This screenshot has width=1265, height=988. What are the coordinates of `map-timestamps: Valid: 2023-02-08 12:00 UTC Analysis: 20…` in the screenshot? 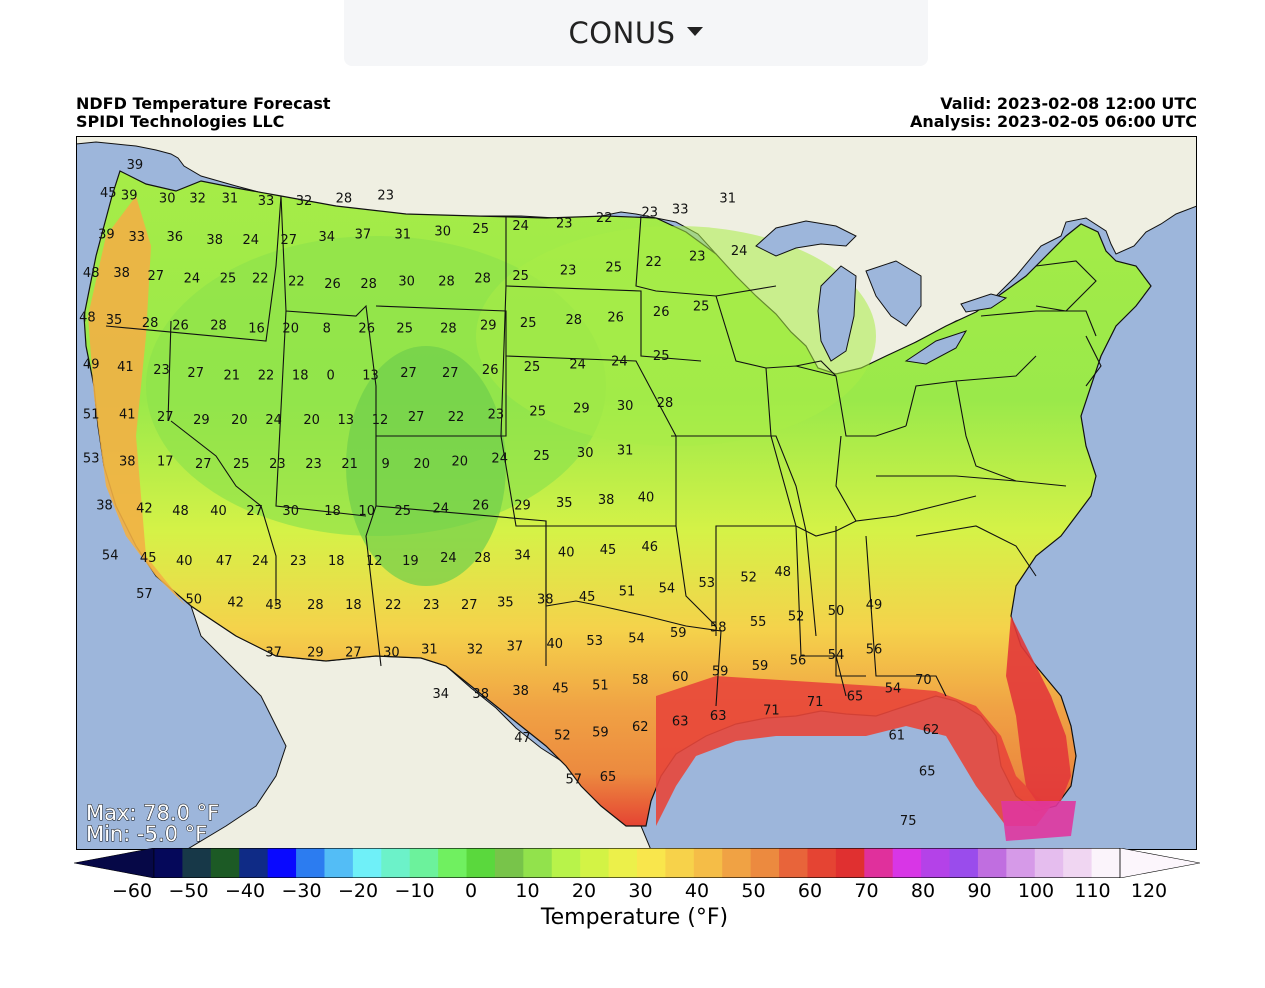 It's located at (1053, 113).